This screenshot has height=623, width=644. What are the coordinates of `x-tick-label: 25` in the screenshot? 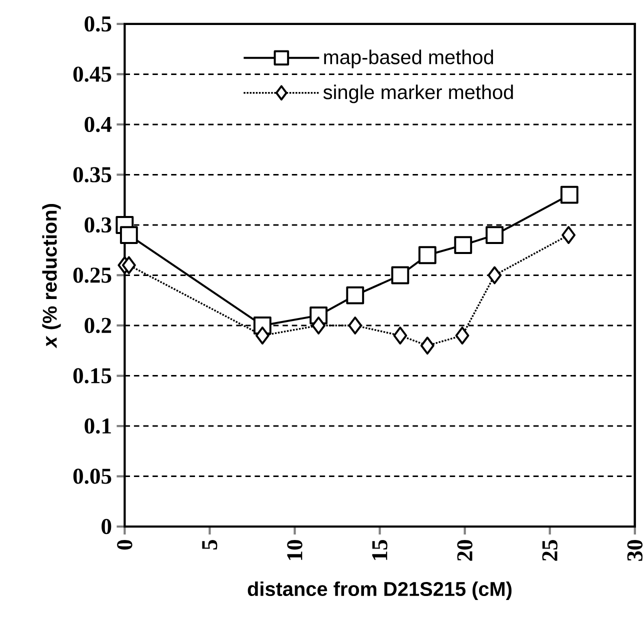 It's located at (550, 550).